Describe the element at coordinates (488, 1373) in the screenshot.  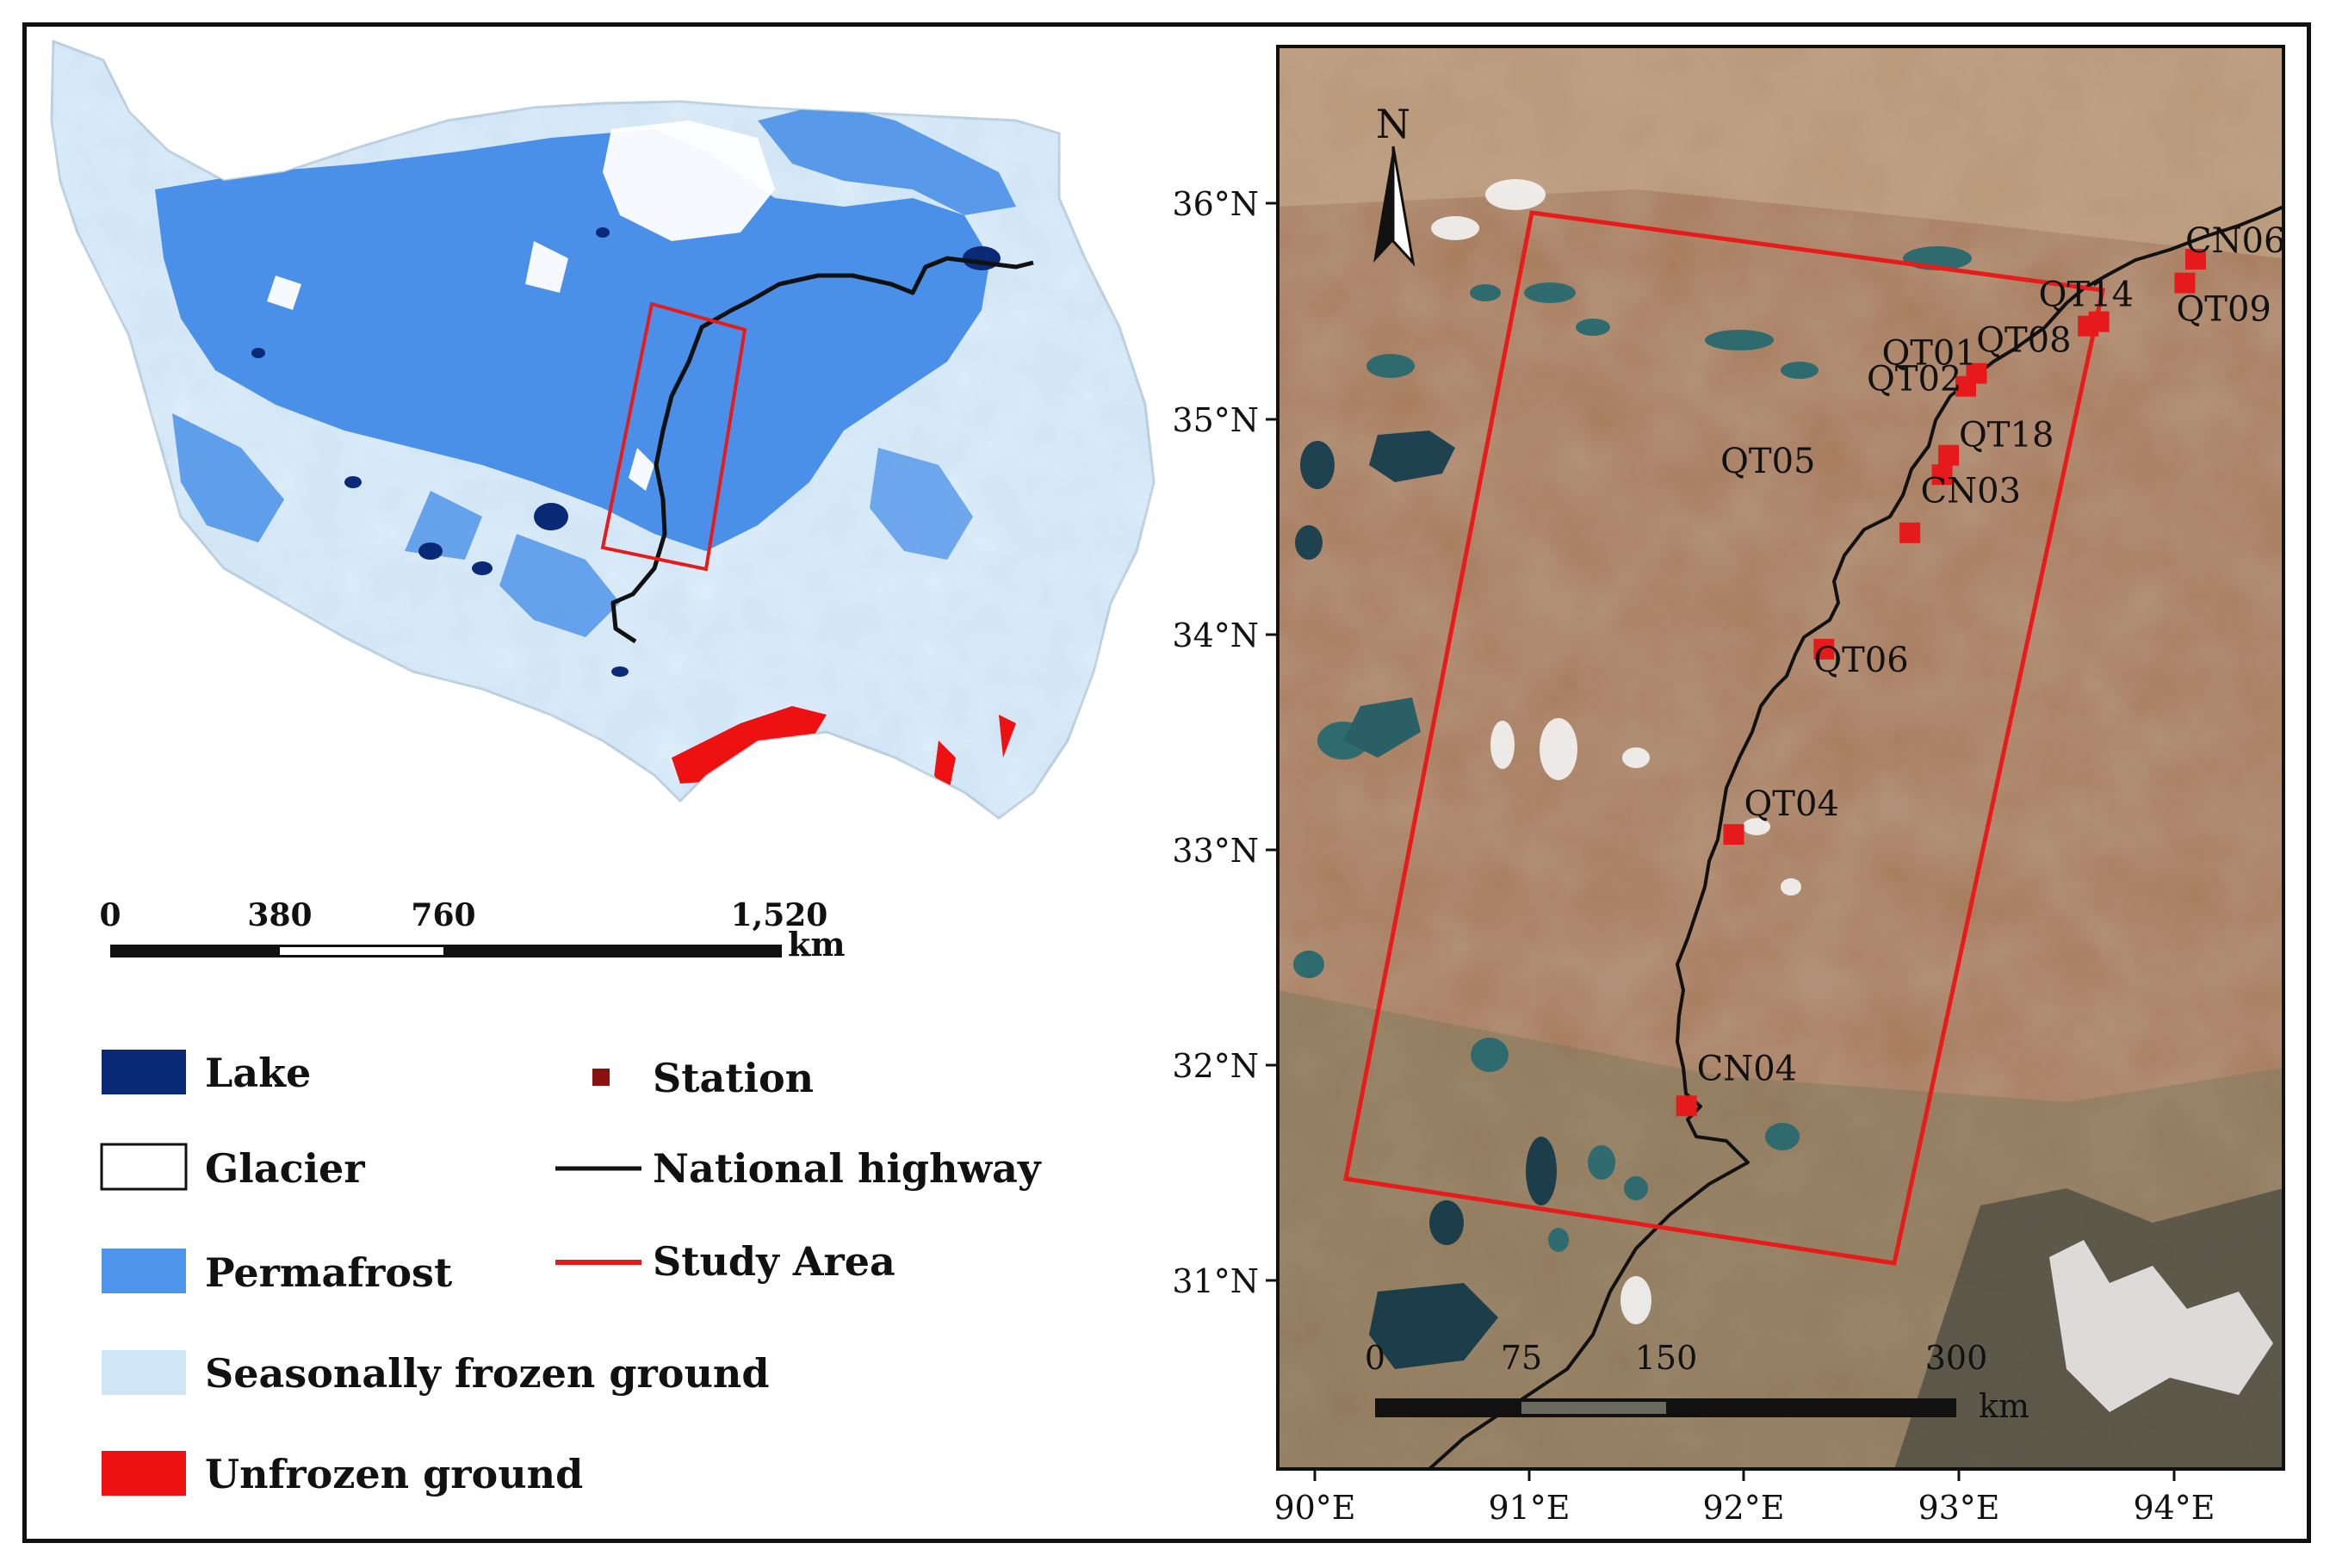
I see `legend-label-seasonally-frozen: Seasonally frozen ground` at that location.